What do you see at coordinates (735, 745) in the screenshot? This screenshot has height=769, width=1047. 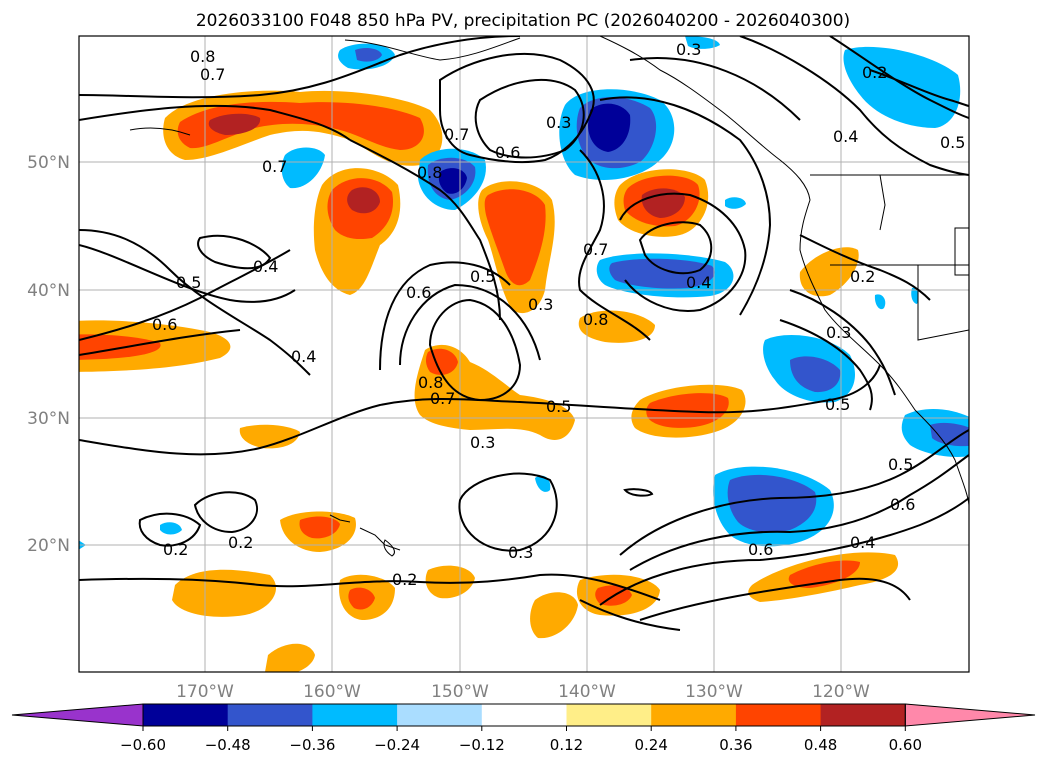 I see `colorbar-tick-label: 0.36` at bounding box center [735, 745].